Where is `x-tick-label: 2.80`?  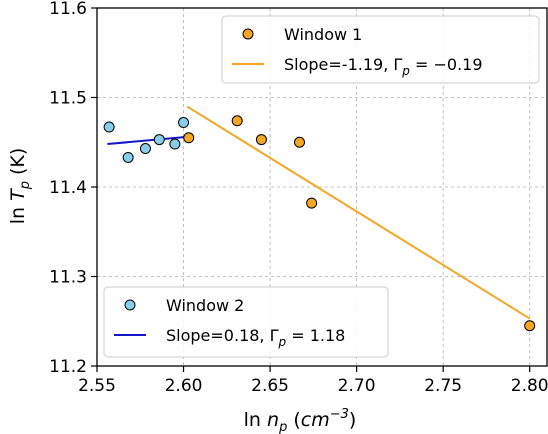
x-tick-label: 2.80 is located at coordinates (529, 386).